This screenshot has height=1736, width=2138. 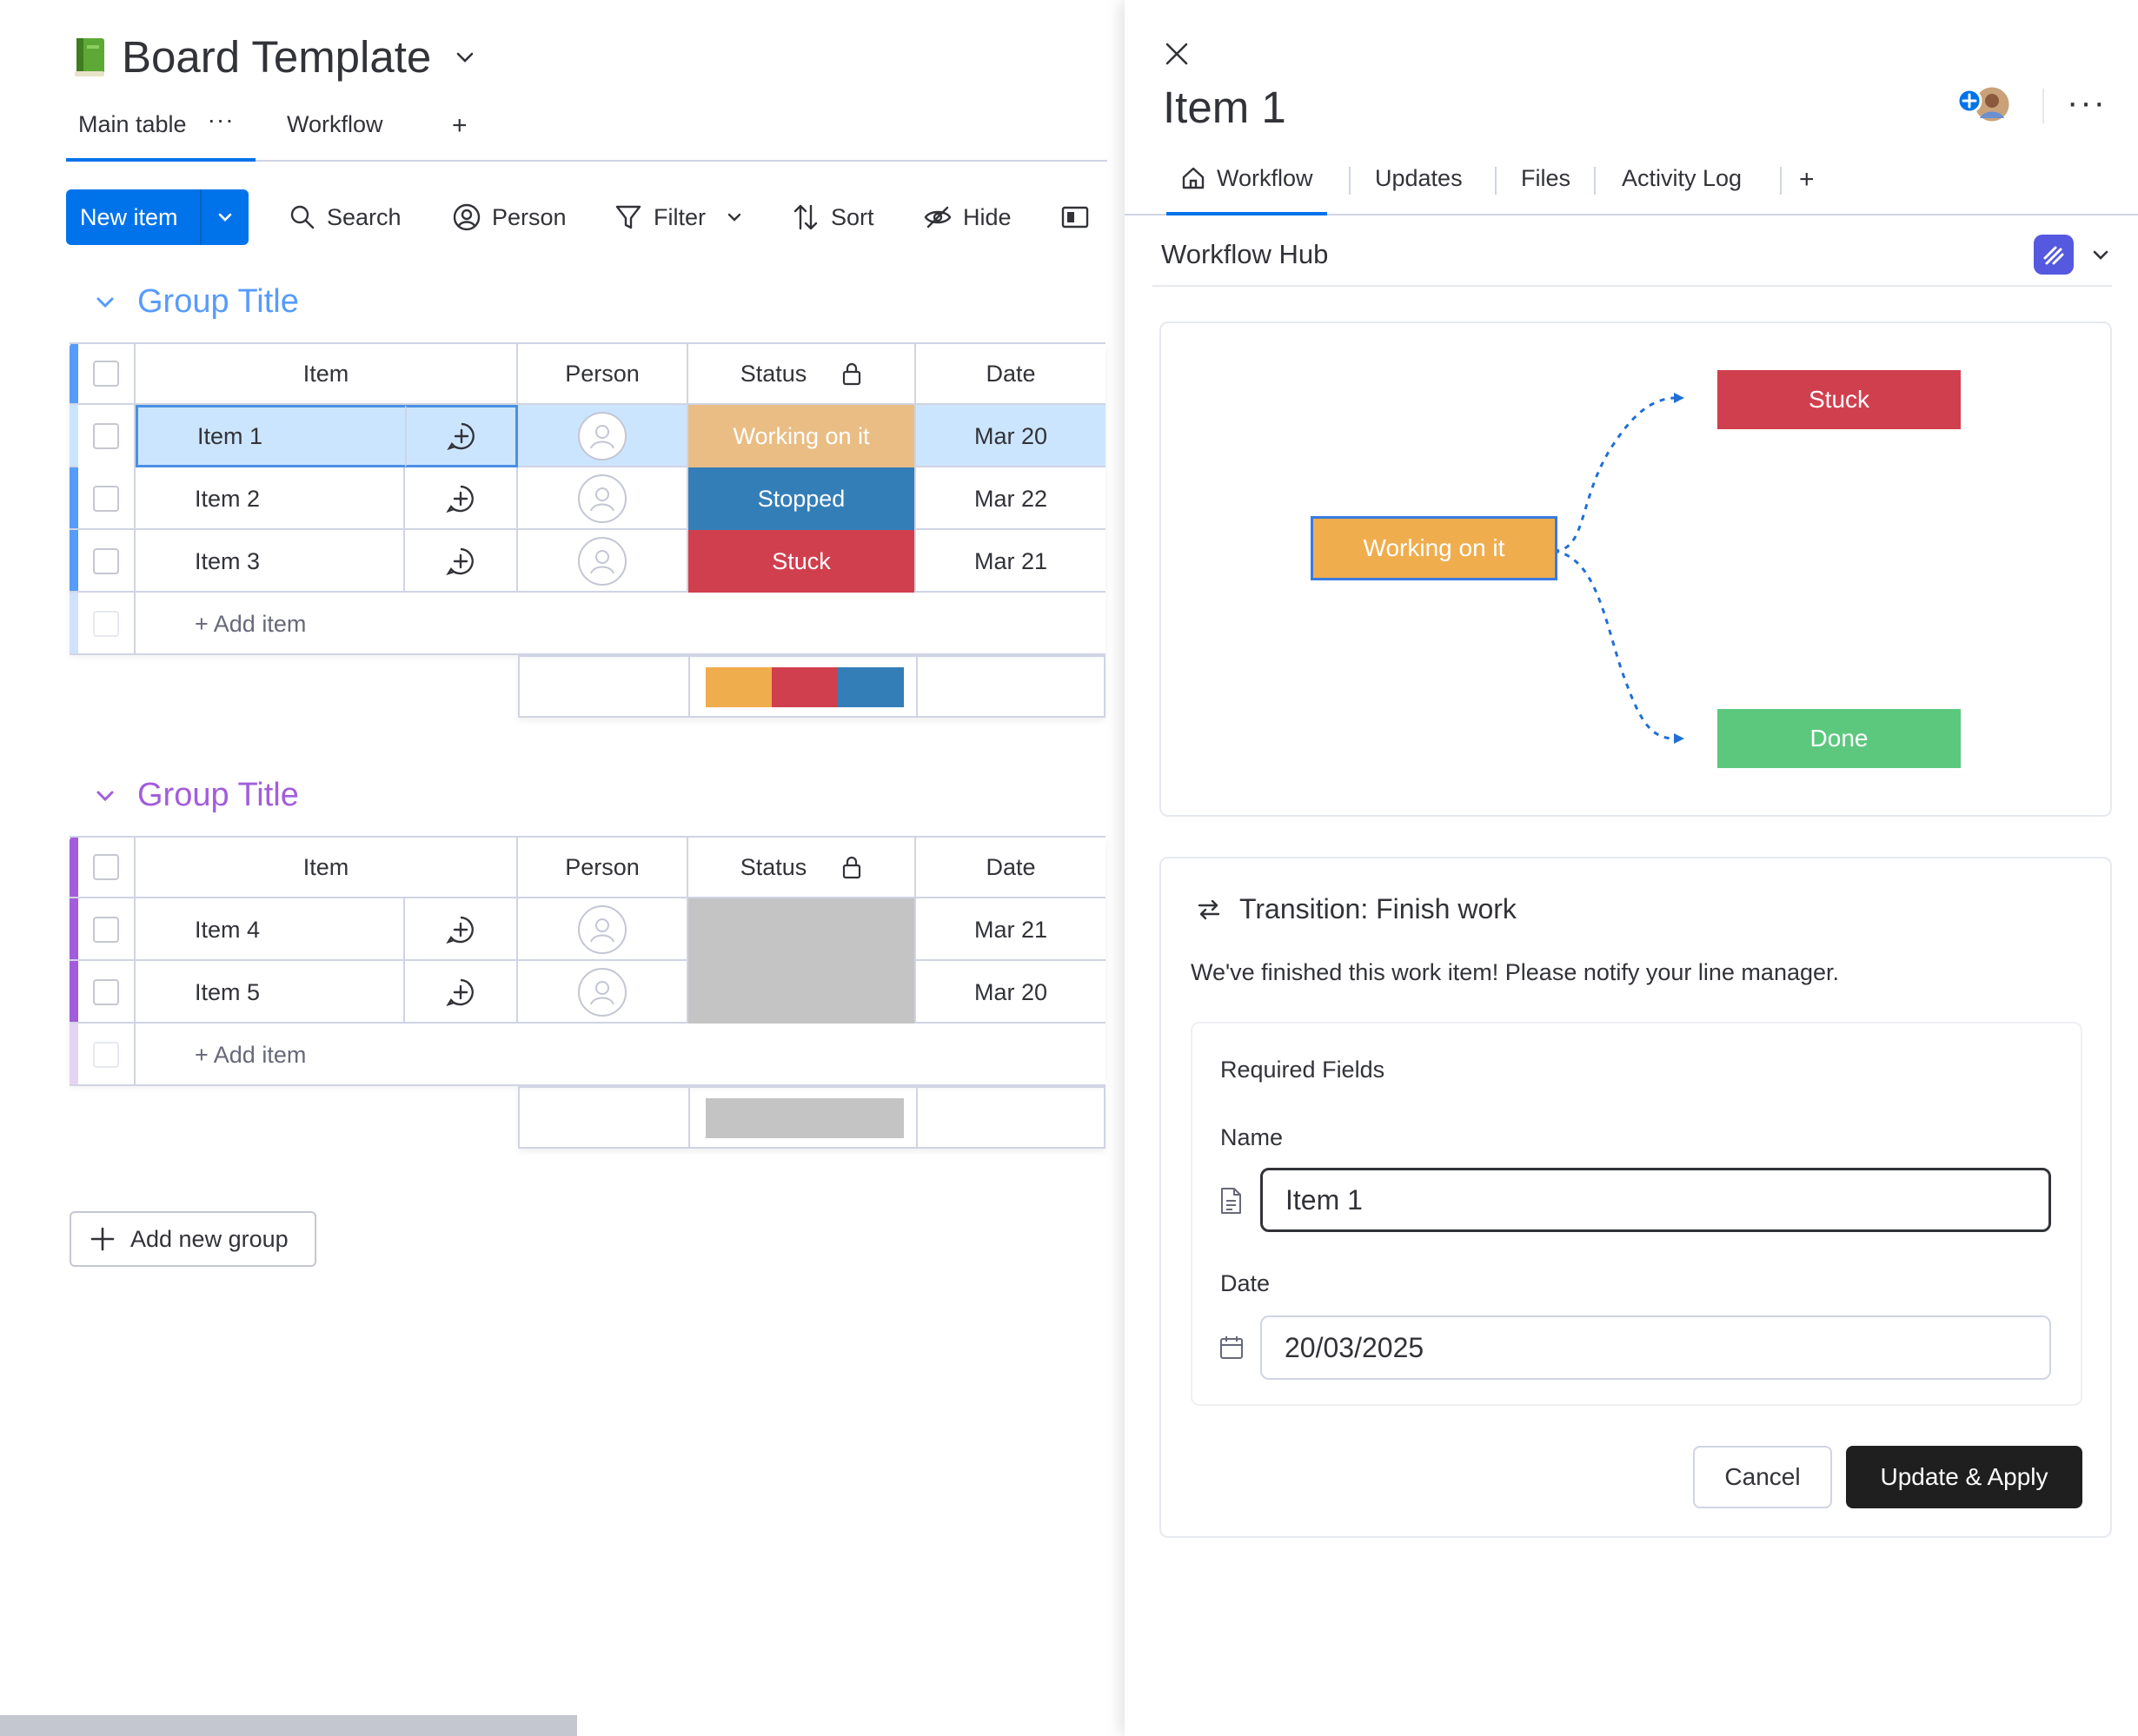 What do you see at coordinates (509, 217) in the screenshot?
I see `person-filter-button: Person` at bounding box center [509, 217].